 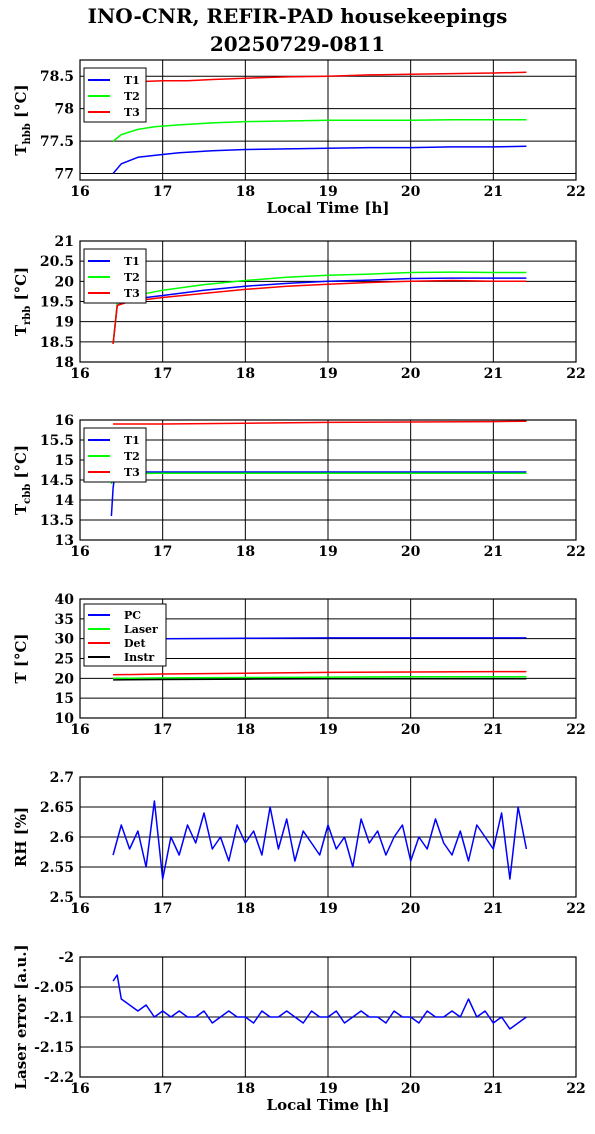 I want to click on y-tick-label: 2.65, so click(x=57, y=808).